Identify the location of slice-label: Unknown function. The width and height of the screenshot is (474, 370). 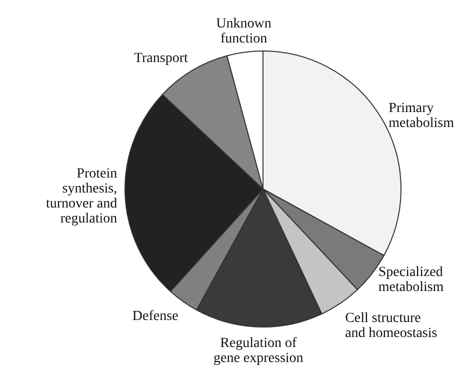
(244, 31).